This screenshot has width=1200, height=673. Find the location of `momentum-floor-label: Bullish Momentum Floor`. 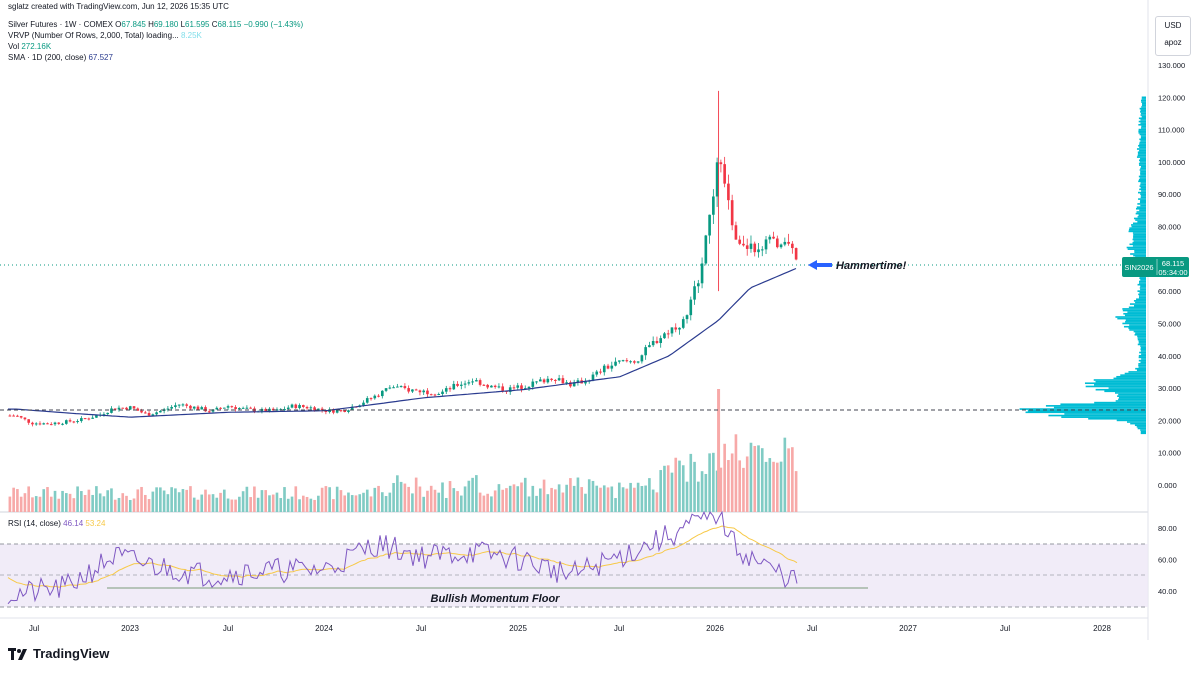

momentum-floor-label: Bullish Momentum Floor is located at coordinates (496, 599).